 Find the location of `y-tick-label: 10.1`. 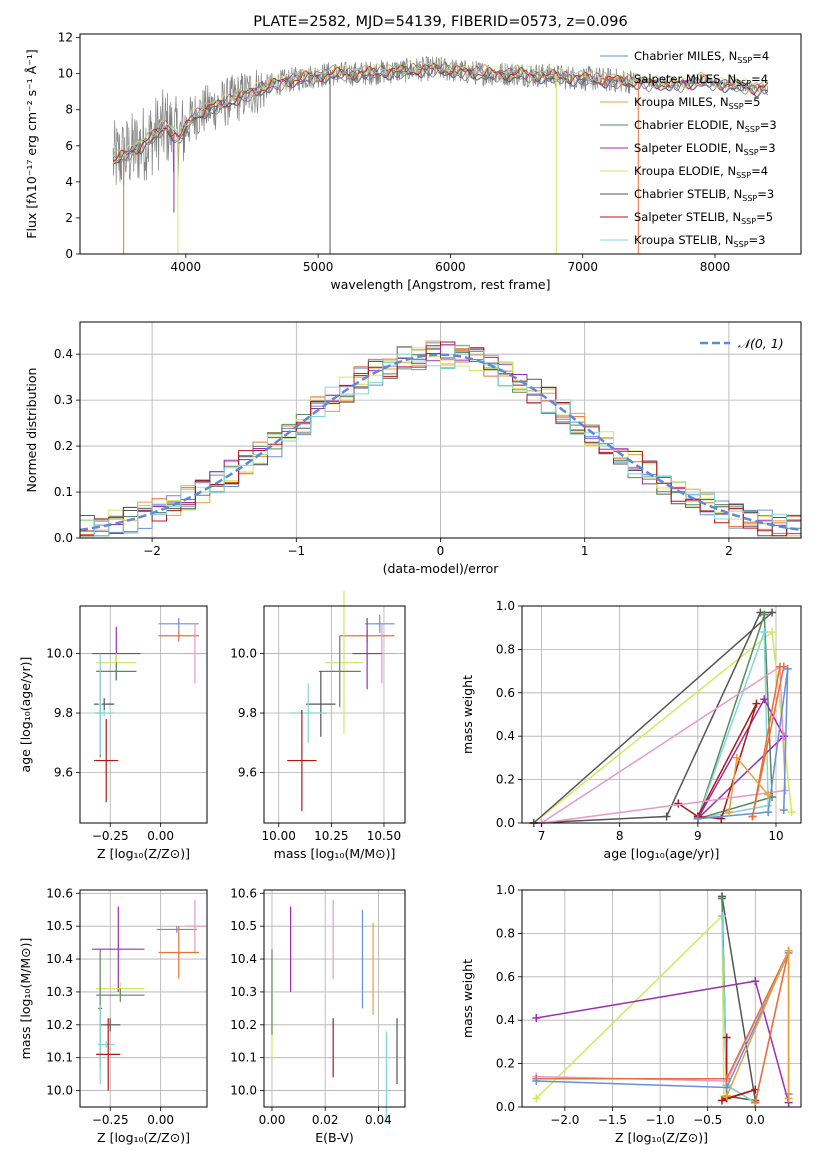

y-tick-label: 10.1 is located at coordinates (59, 1058).